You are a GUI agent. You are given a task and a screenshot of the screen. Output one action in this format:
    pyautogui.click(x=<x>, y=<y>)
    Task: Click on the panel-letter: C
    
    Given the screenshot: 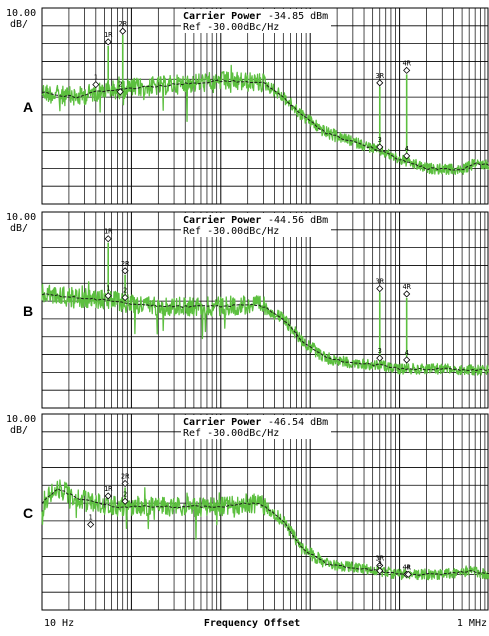 What is the action you would take?
    pyautogui.click(x=28, y=513)
    